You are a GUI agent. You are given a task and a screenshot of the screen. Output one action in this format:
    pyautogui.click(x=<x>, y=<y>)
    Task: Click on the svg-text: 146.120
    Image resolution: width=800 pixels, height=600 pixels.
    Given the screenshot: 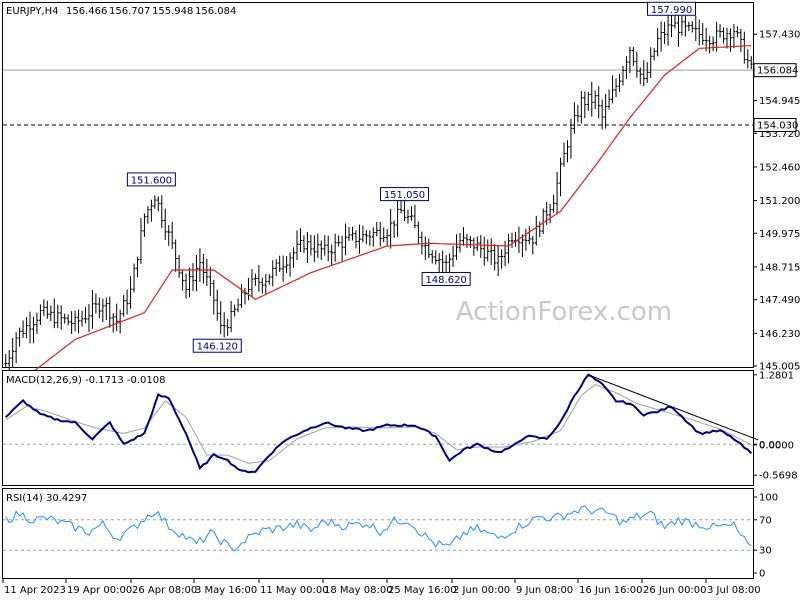 What is the action you would take?
    pyautogui.click(x=217, y=347)
    